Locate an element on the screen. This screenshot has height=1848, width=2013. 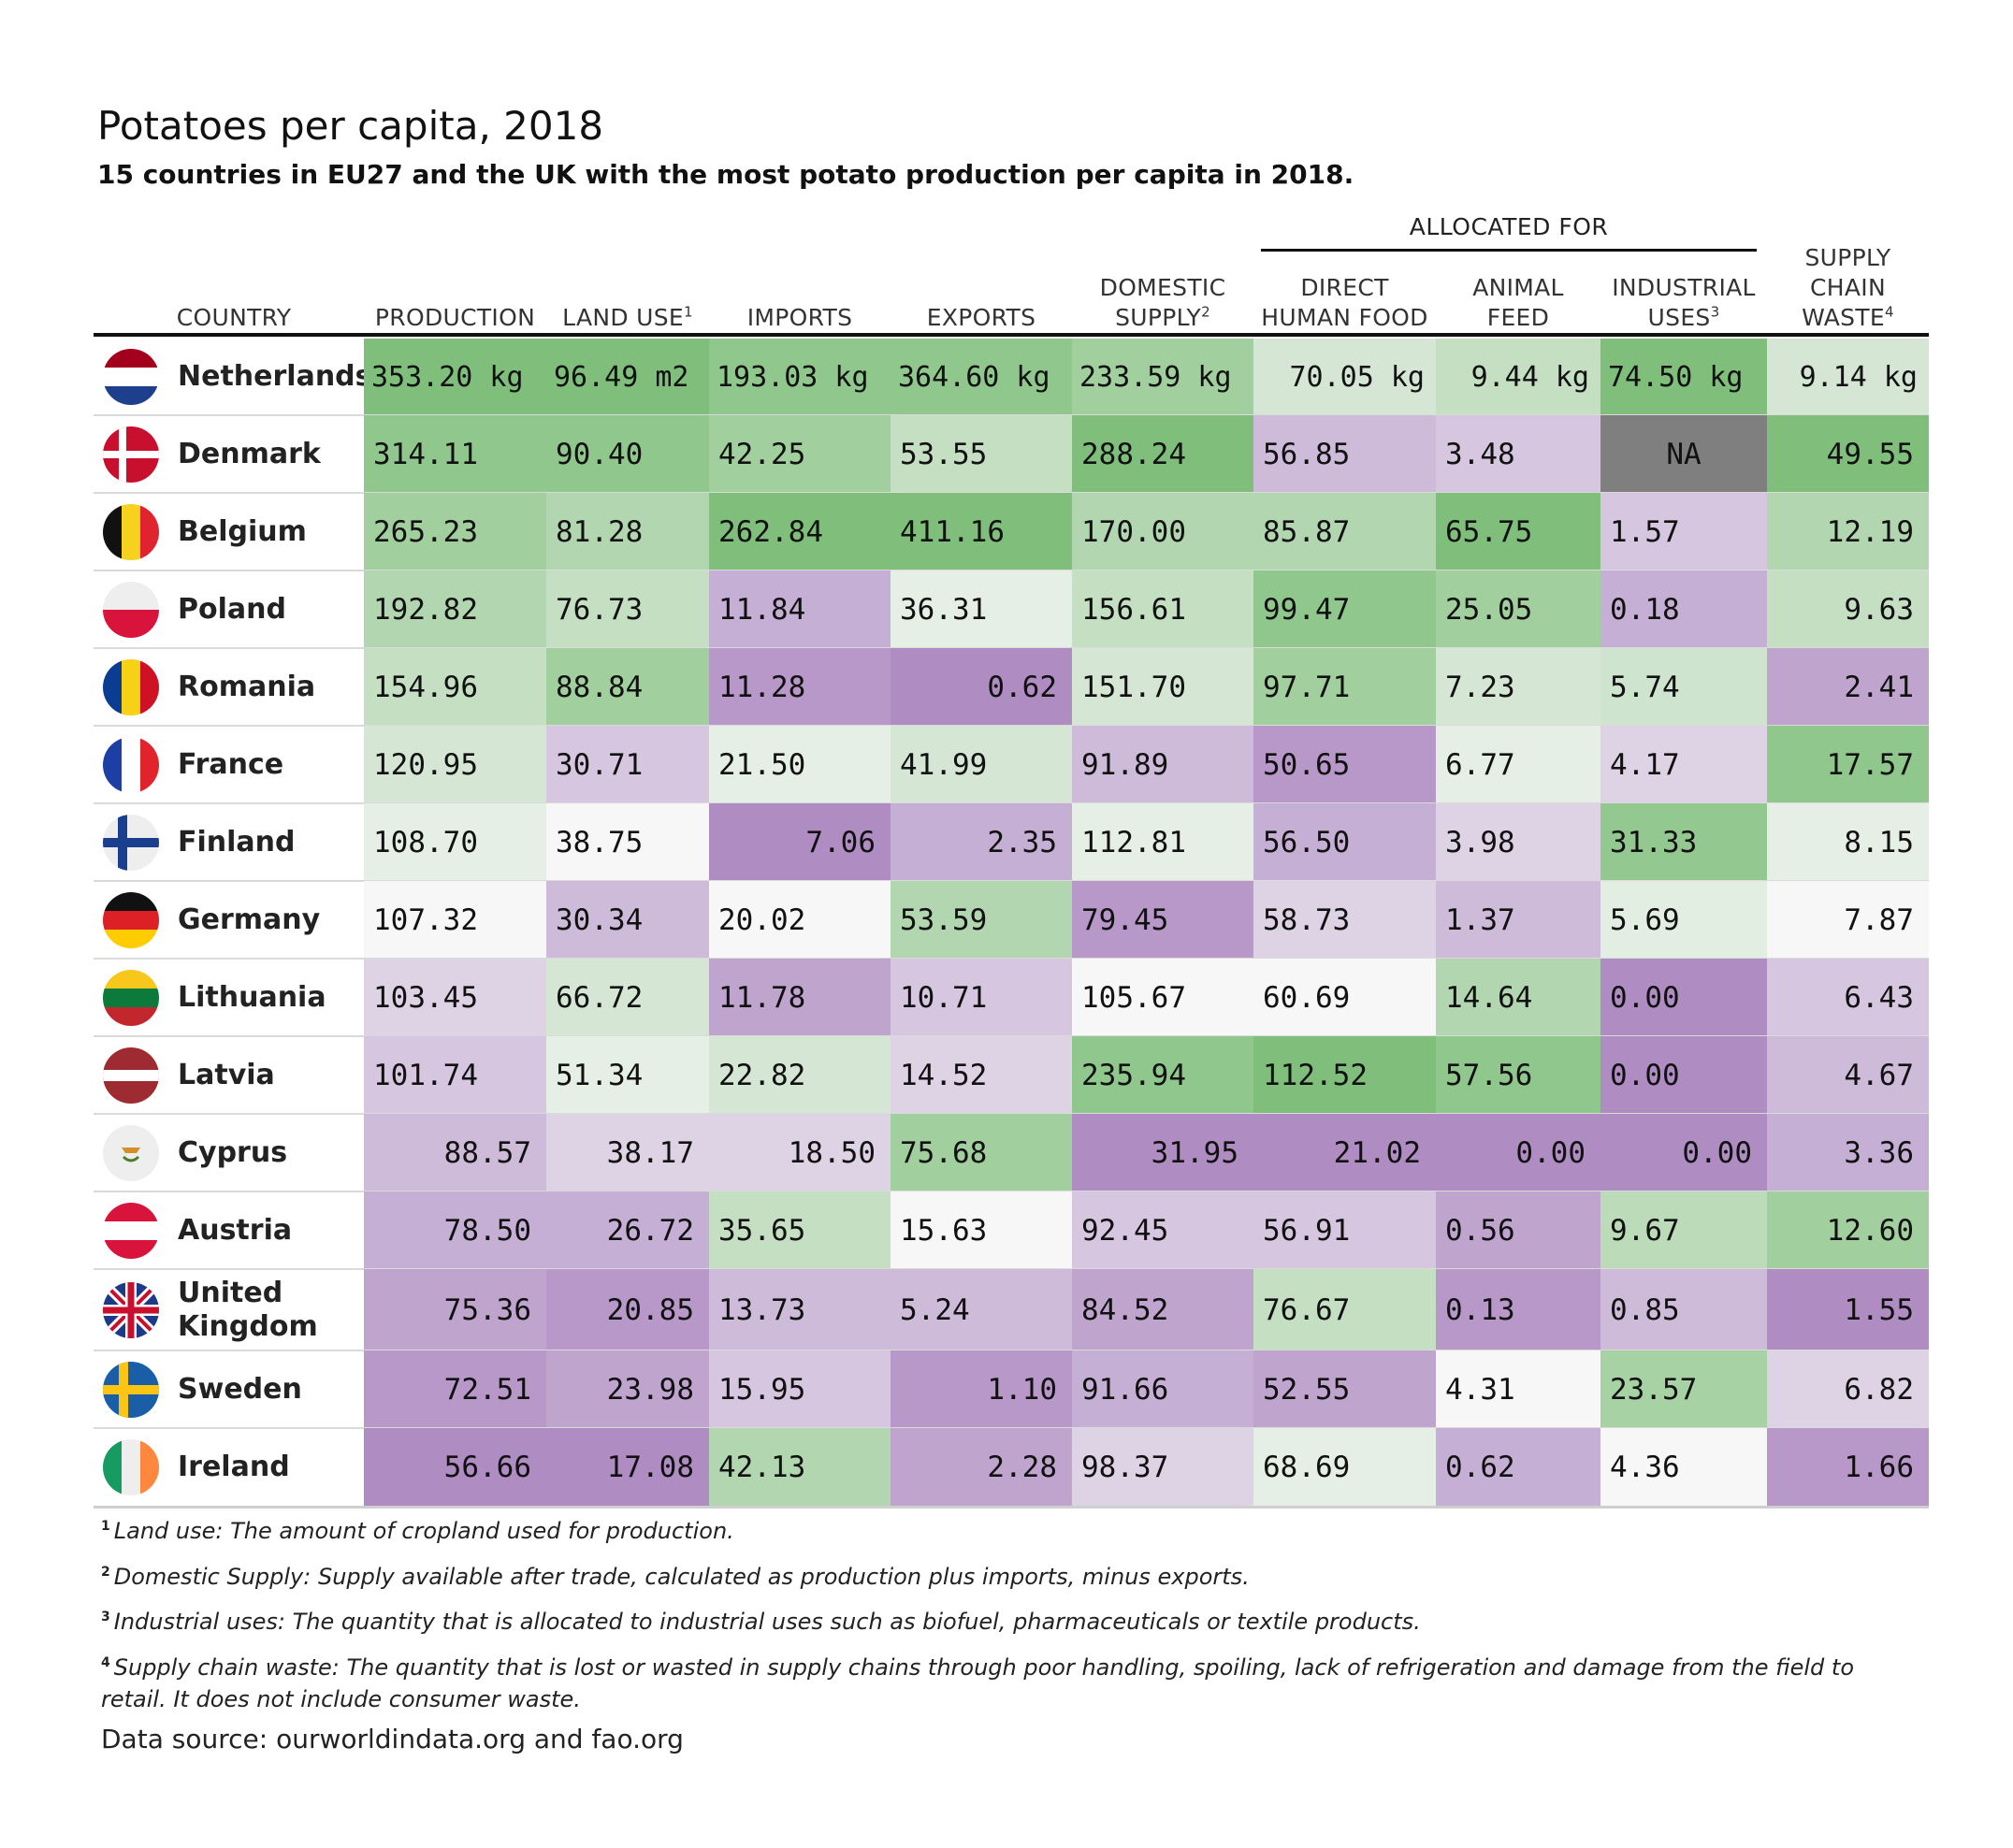
cell-direct-human-food: 60.69 is located at coordinates (1344, 998).